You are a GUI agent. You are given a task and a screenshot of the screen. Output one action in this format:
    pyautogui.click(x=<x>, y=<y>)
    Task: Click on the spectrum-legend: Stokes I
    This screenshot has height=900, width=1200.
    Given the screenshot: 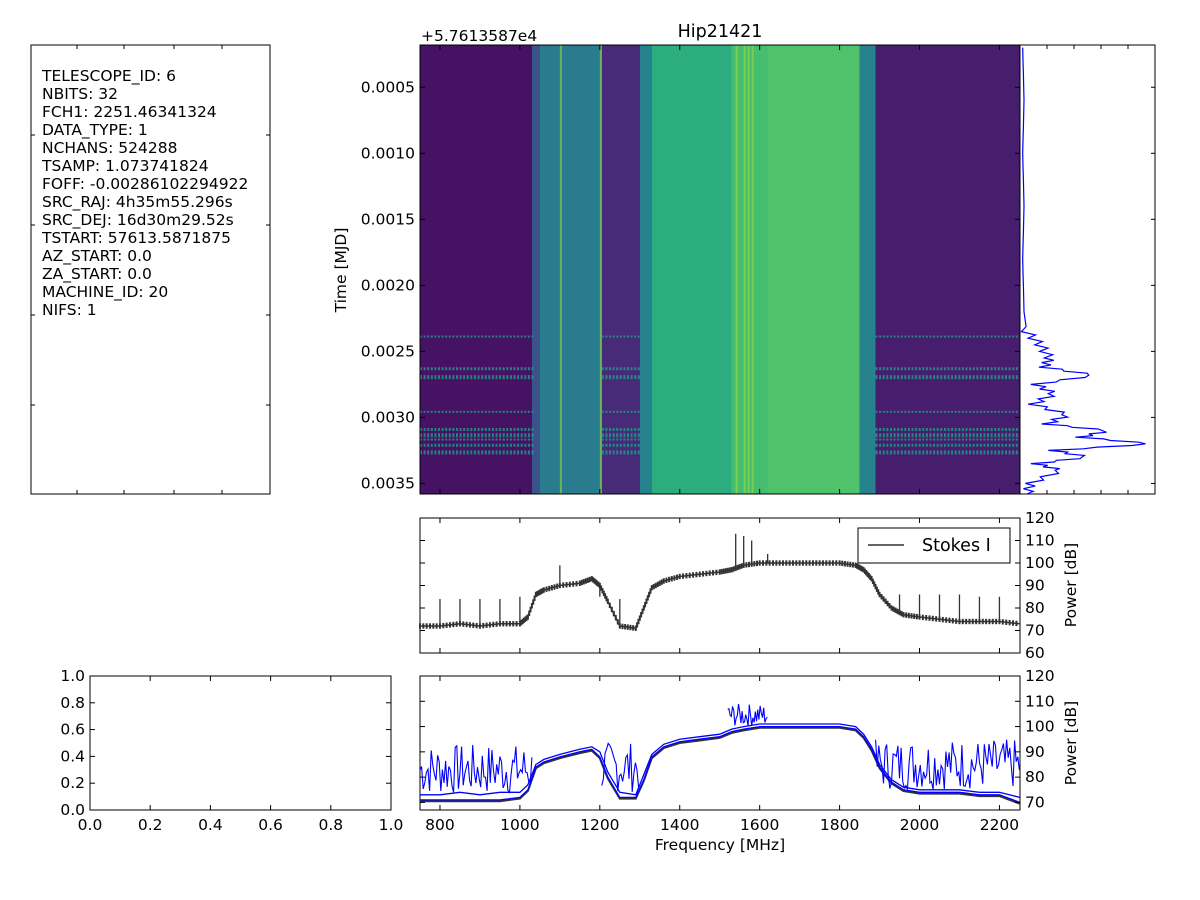 What is the action you would take?
    pyautogui.click(x=934, y=545)
    